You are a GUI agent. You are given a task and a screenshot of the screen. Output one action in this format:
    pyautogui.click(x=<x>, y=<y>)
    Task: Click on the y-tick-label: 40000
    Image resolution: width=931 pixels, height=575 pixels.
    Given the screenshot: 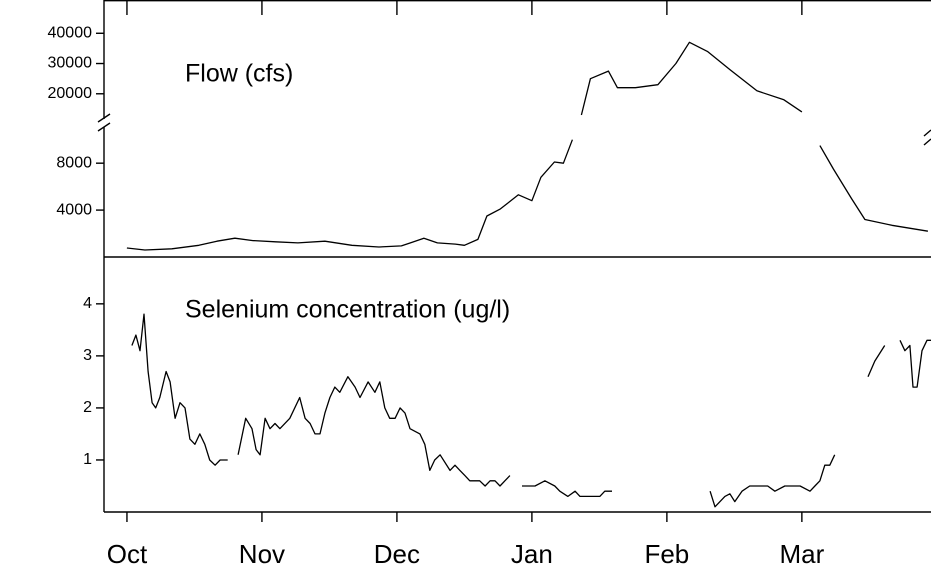 What is the action you would take?
    pyautogui.click(x=70, y=32)
    